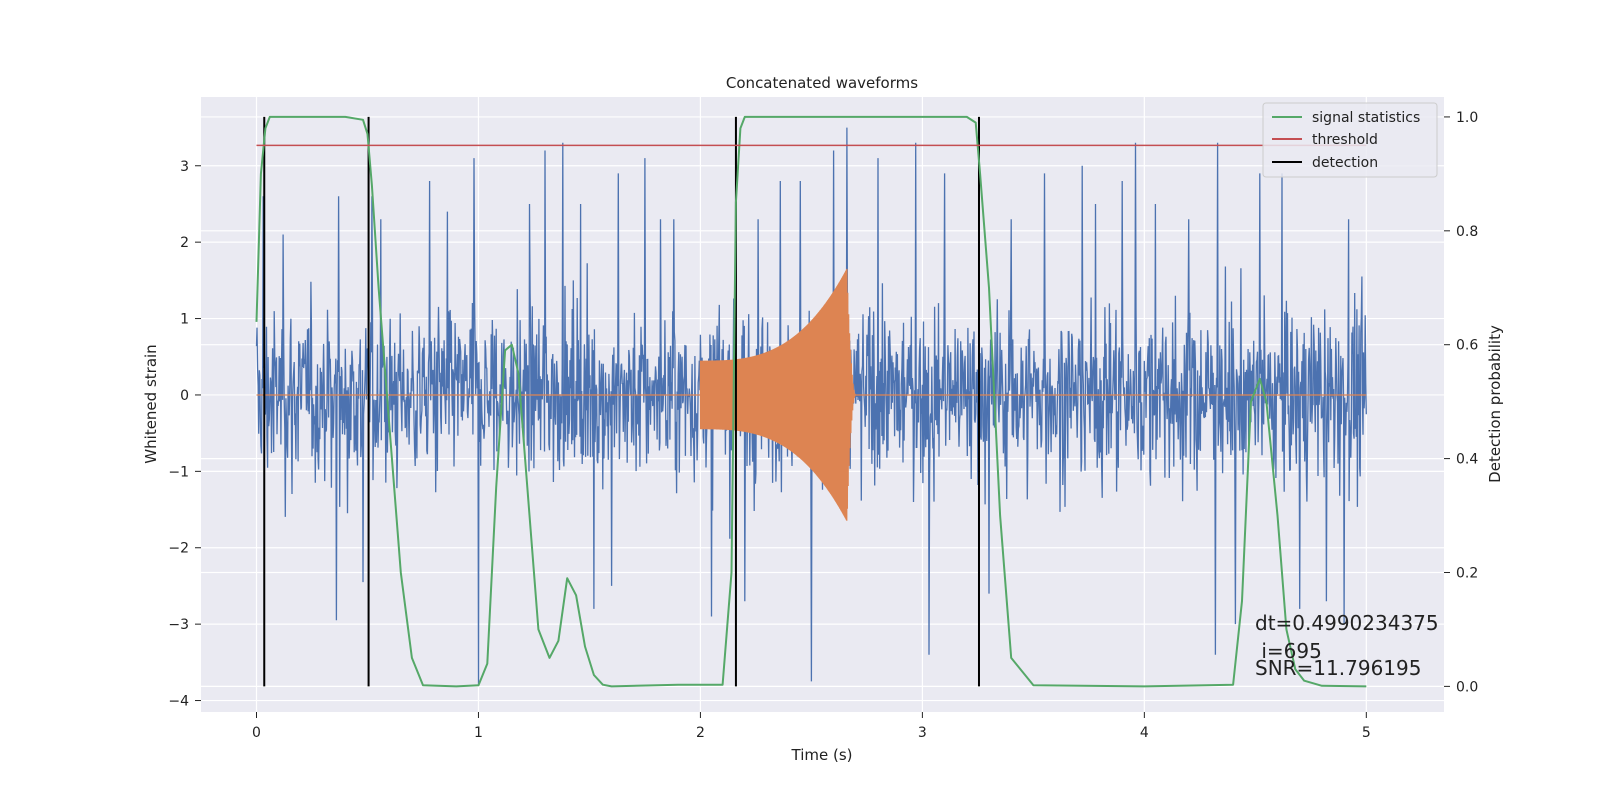 The image size is (1600, 800). Describe the element at coordinates (1467, 573) in the screenshot. I see `y2-tick-label: 0.2` at that location.